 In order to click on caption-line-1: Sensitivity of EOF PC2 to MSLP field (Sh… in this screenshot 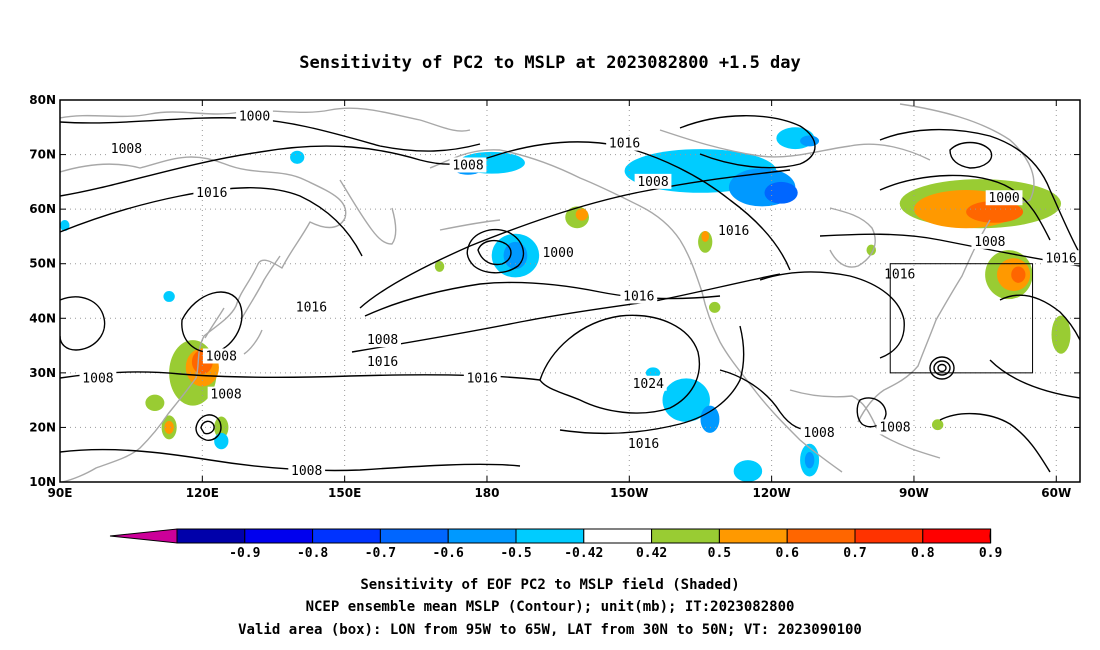, I will do `click(549, 585)`.